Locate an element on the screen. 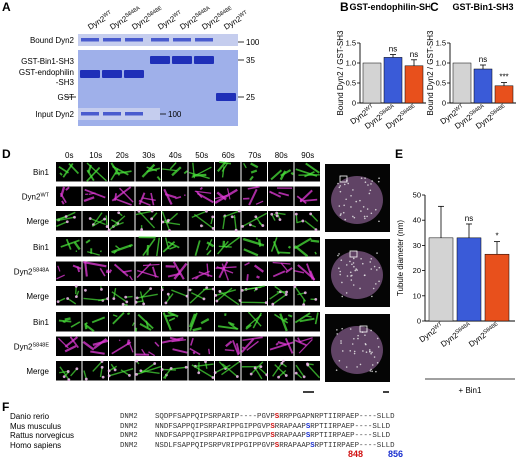  time-label: 70s is located at coordinates (254, 155).